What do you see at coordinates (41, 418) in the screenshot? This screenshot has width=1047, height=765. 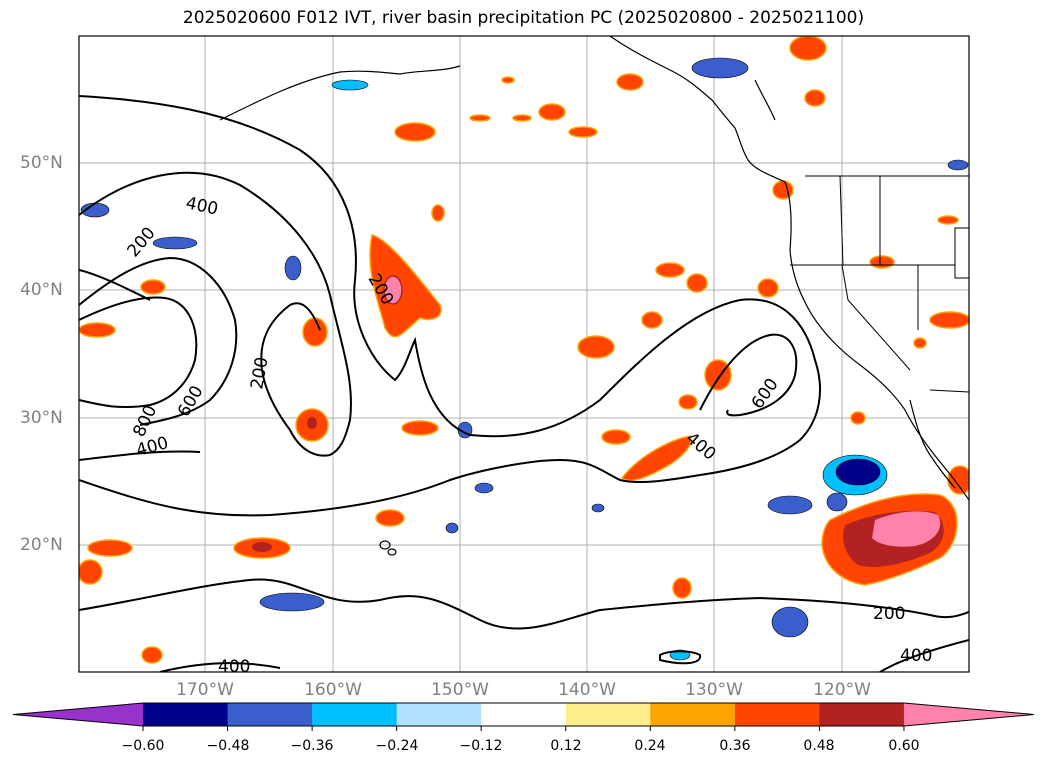 I see `lat-label: 30°N` at bounding box center [41, 418].